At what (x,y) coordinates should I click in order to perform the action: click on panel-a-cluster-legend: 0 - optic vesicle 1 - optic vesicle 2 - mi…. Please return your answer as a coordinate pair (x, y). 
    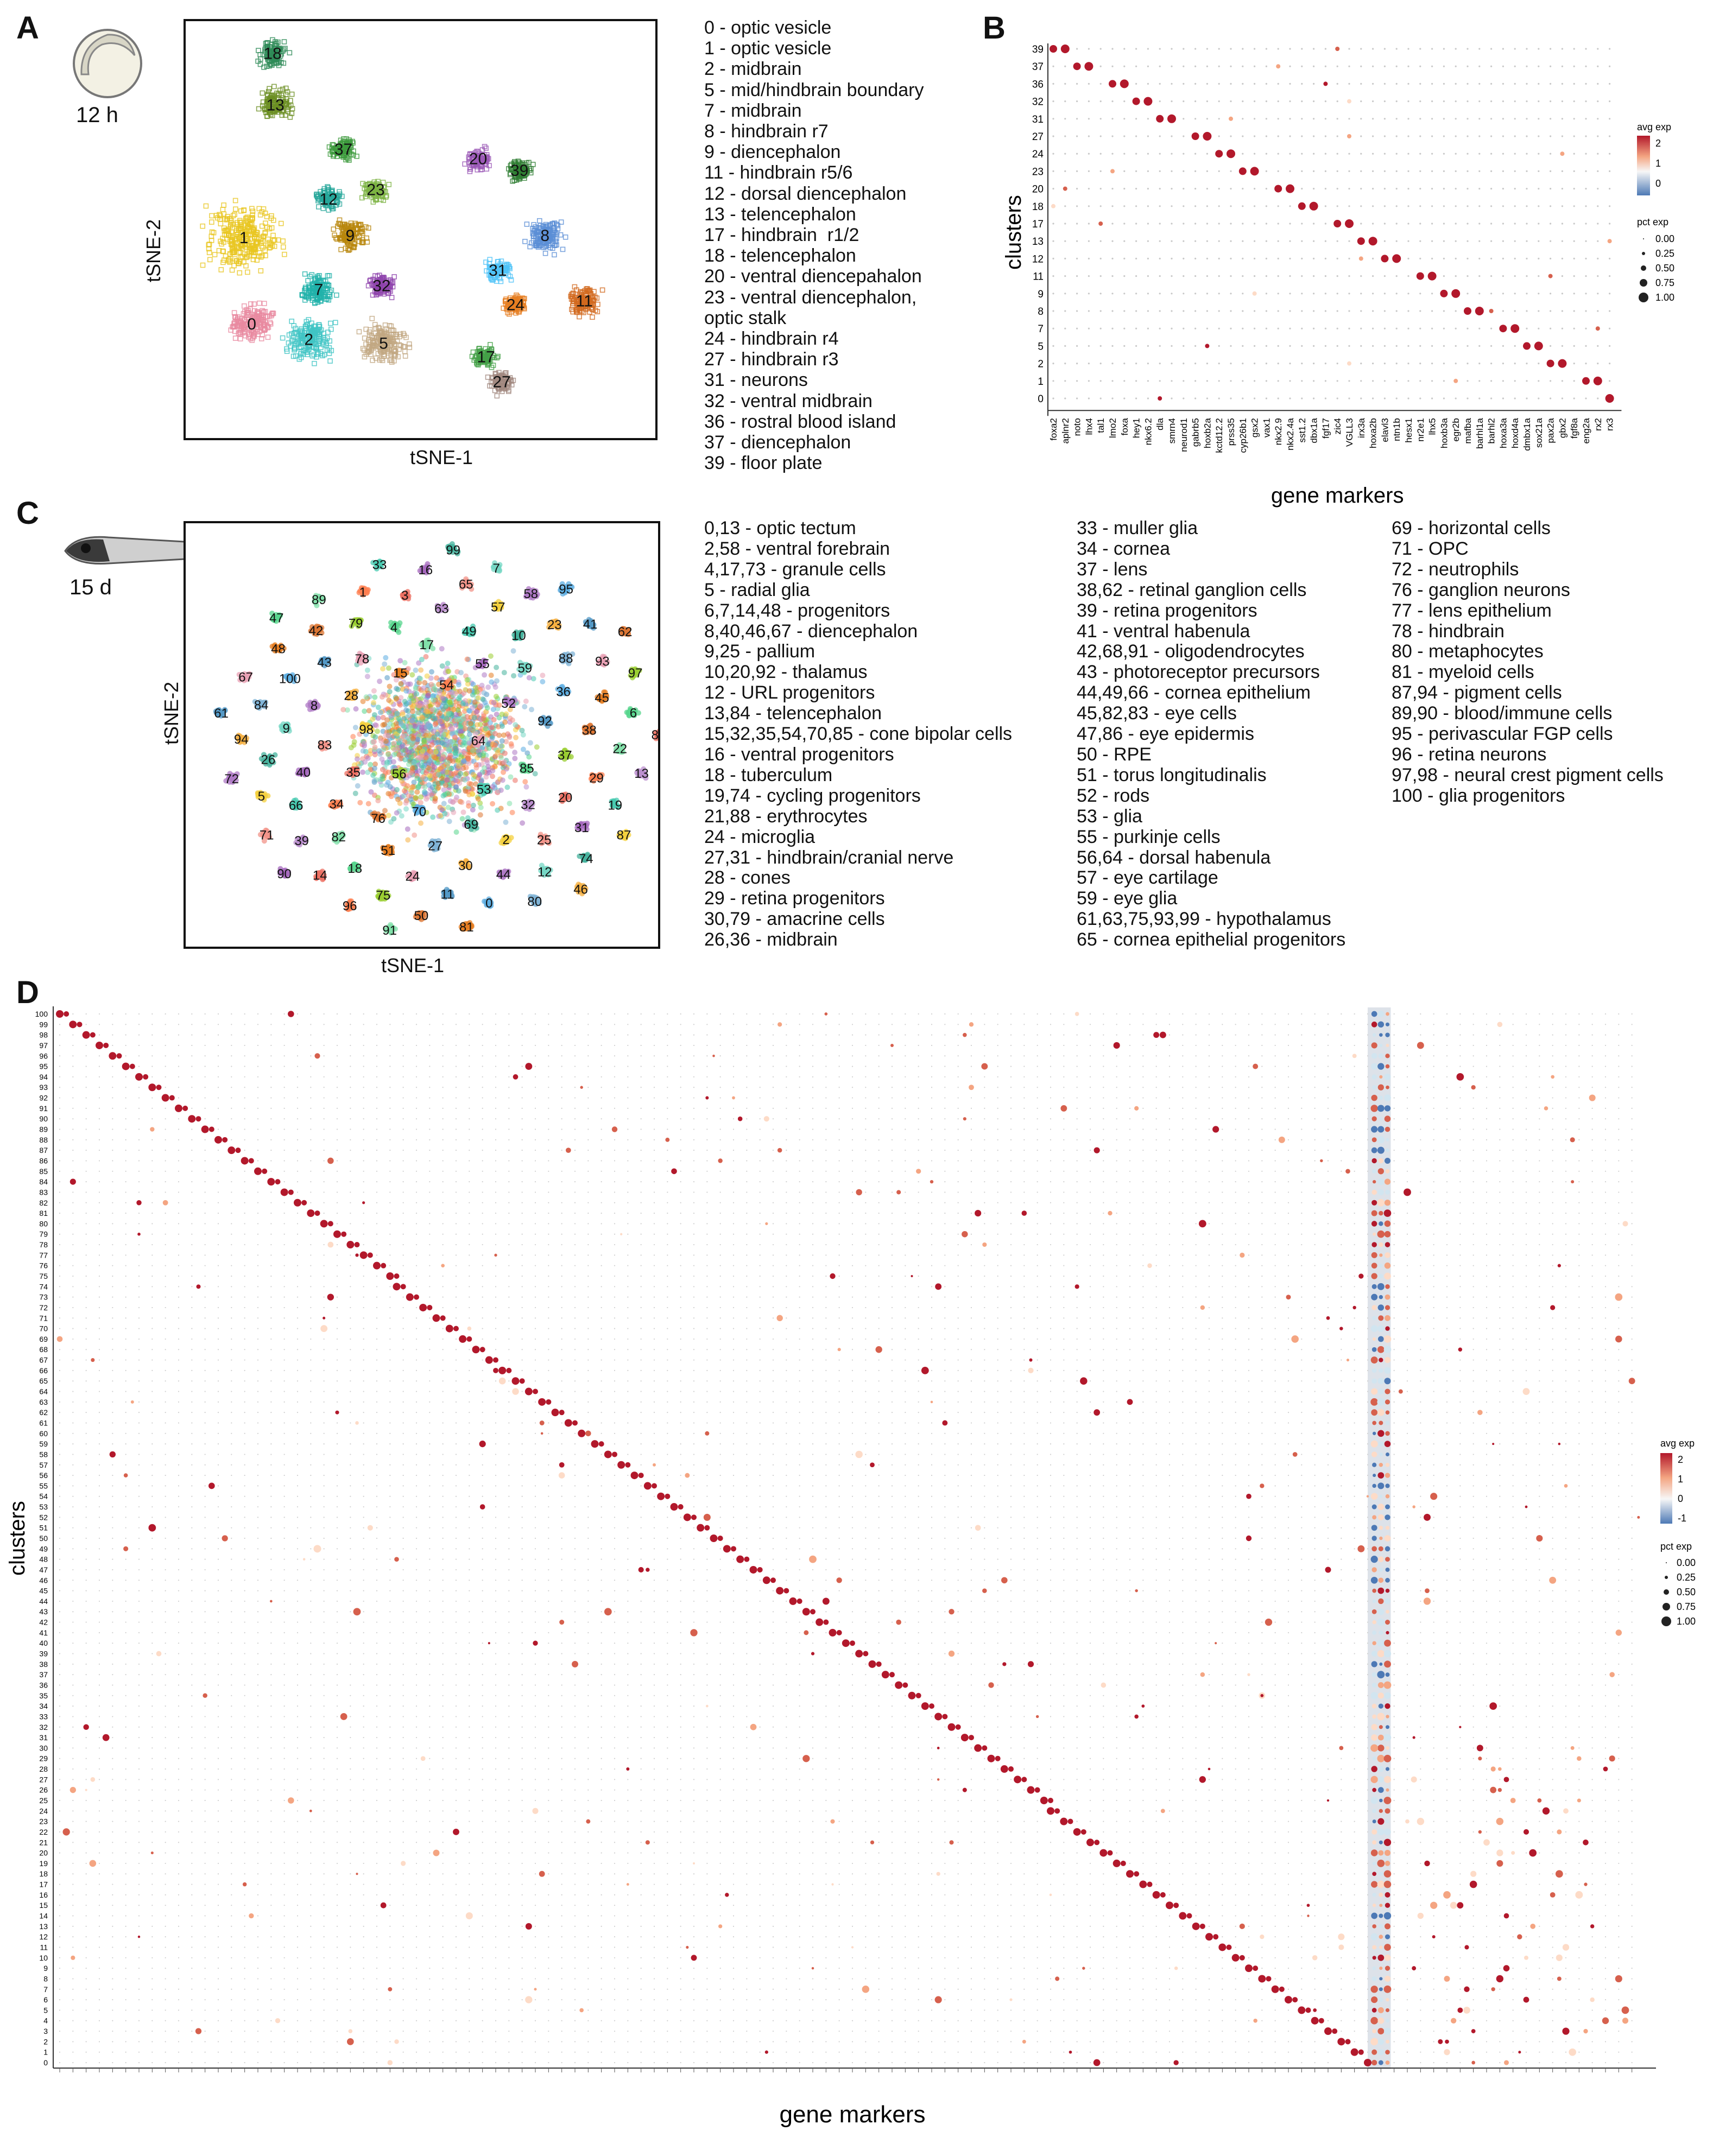
    Looking at the image, I should click on (814, 245).